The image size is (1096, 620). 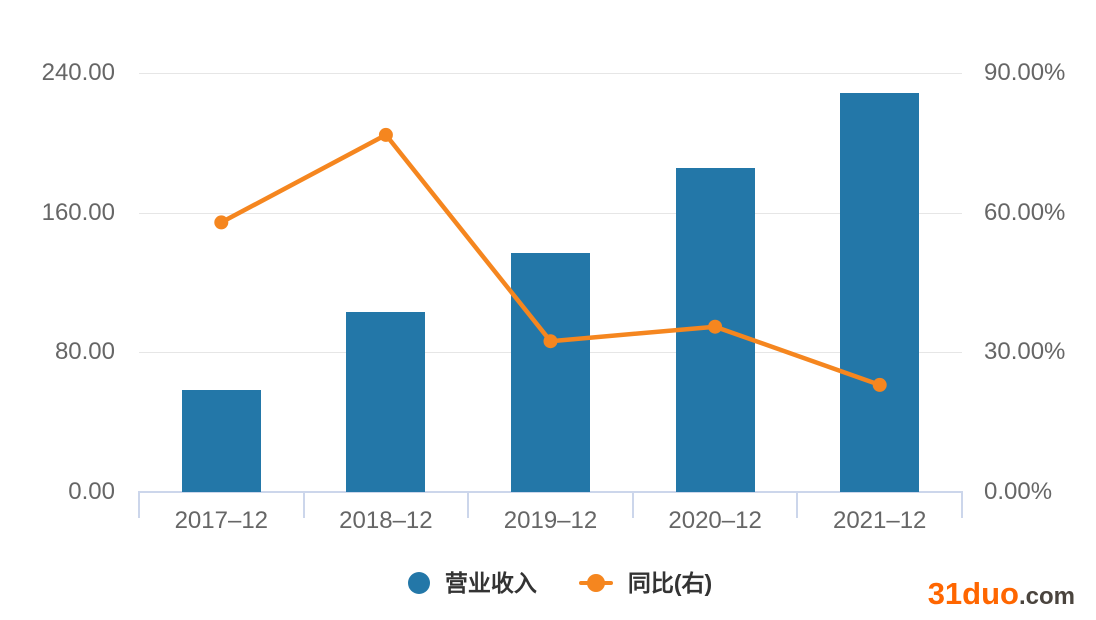 What do you see at coordinates (554, 583) in the screenshot?
I see `legend: 营业收入 同比(右)` at bounding box center [554, 583].